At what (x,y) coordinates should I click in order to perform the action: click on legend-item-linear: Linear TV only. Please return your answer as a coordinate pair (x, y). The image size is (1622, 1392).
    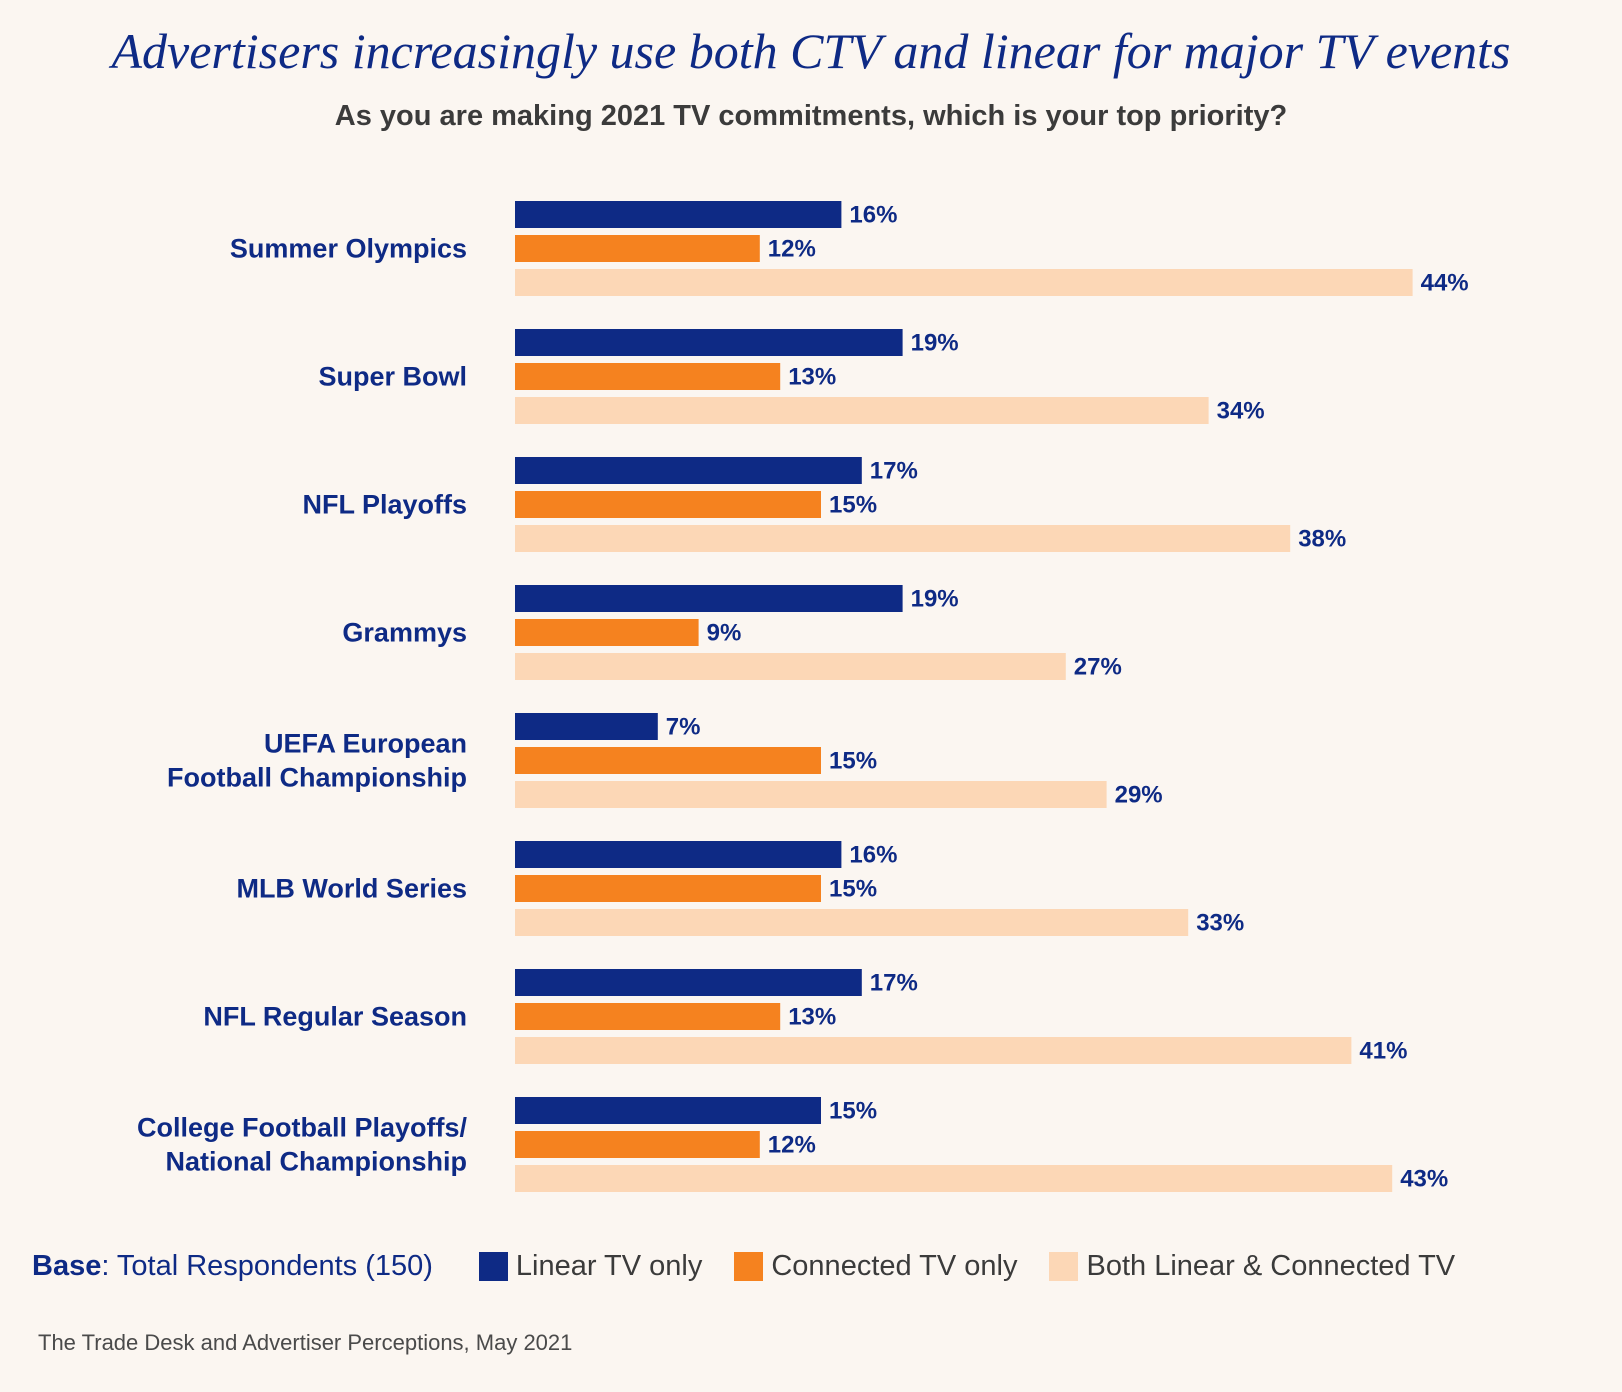
    Looking at the image, I should click on (590, 1266).